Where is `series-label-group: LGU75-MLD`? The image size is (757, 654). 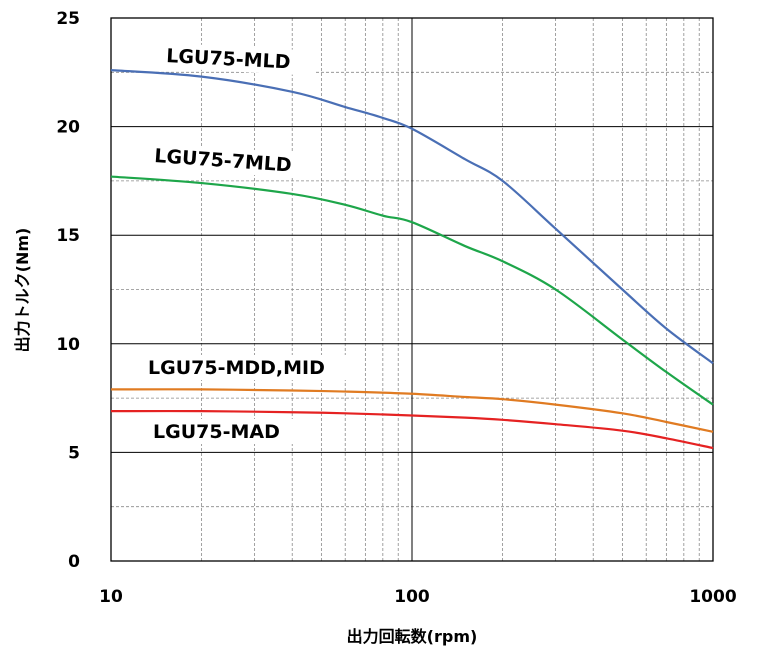 series-label-group: LGU75-MLD is located at coordinates (239, 59).